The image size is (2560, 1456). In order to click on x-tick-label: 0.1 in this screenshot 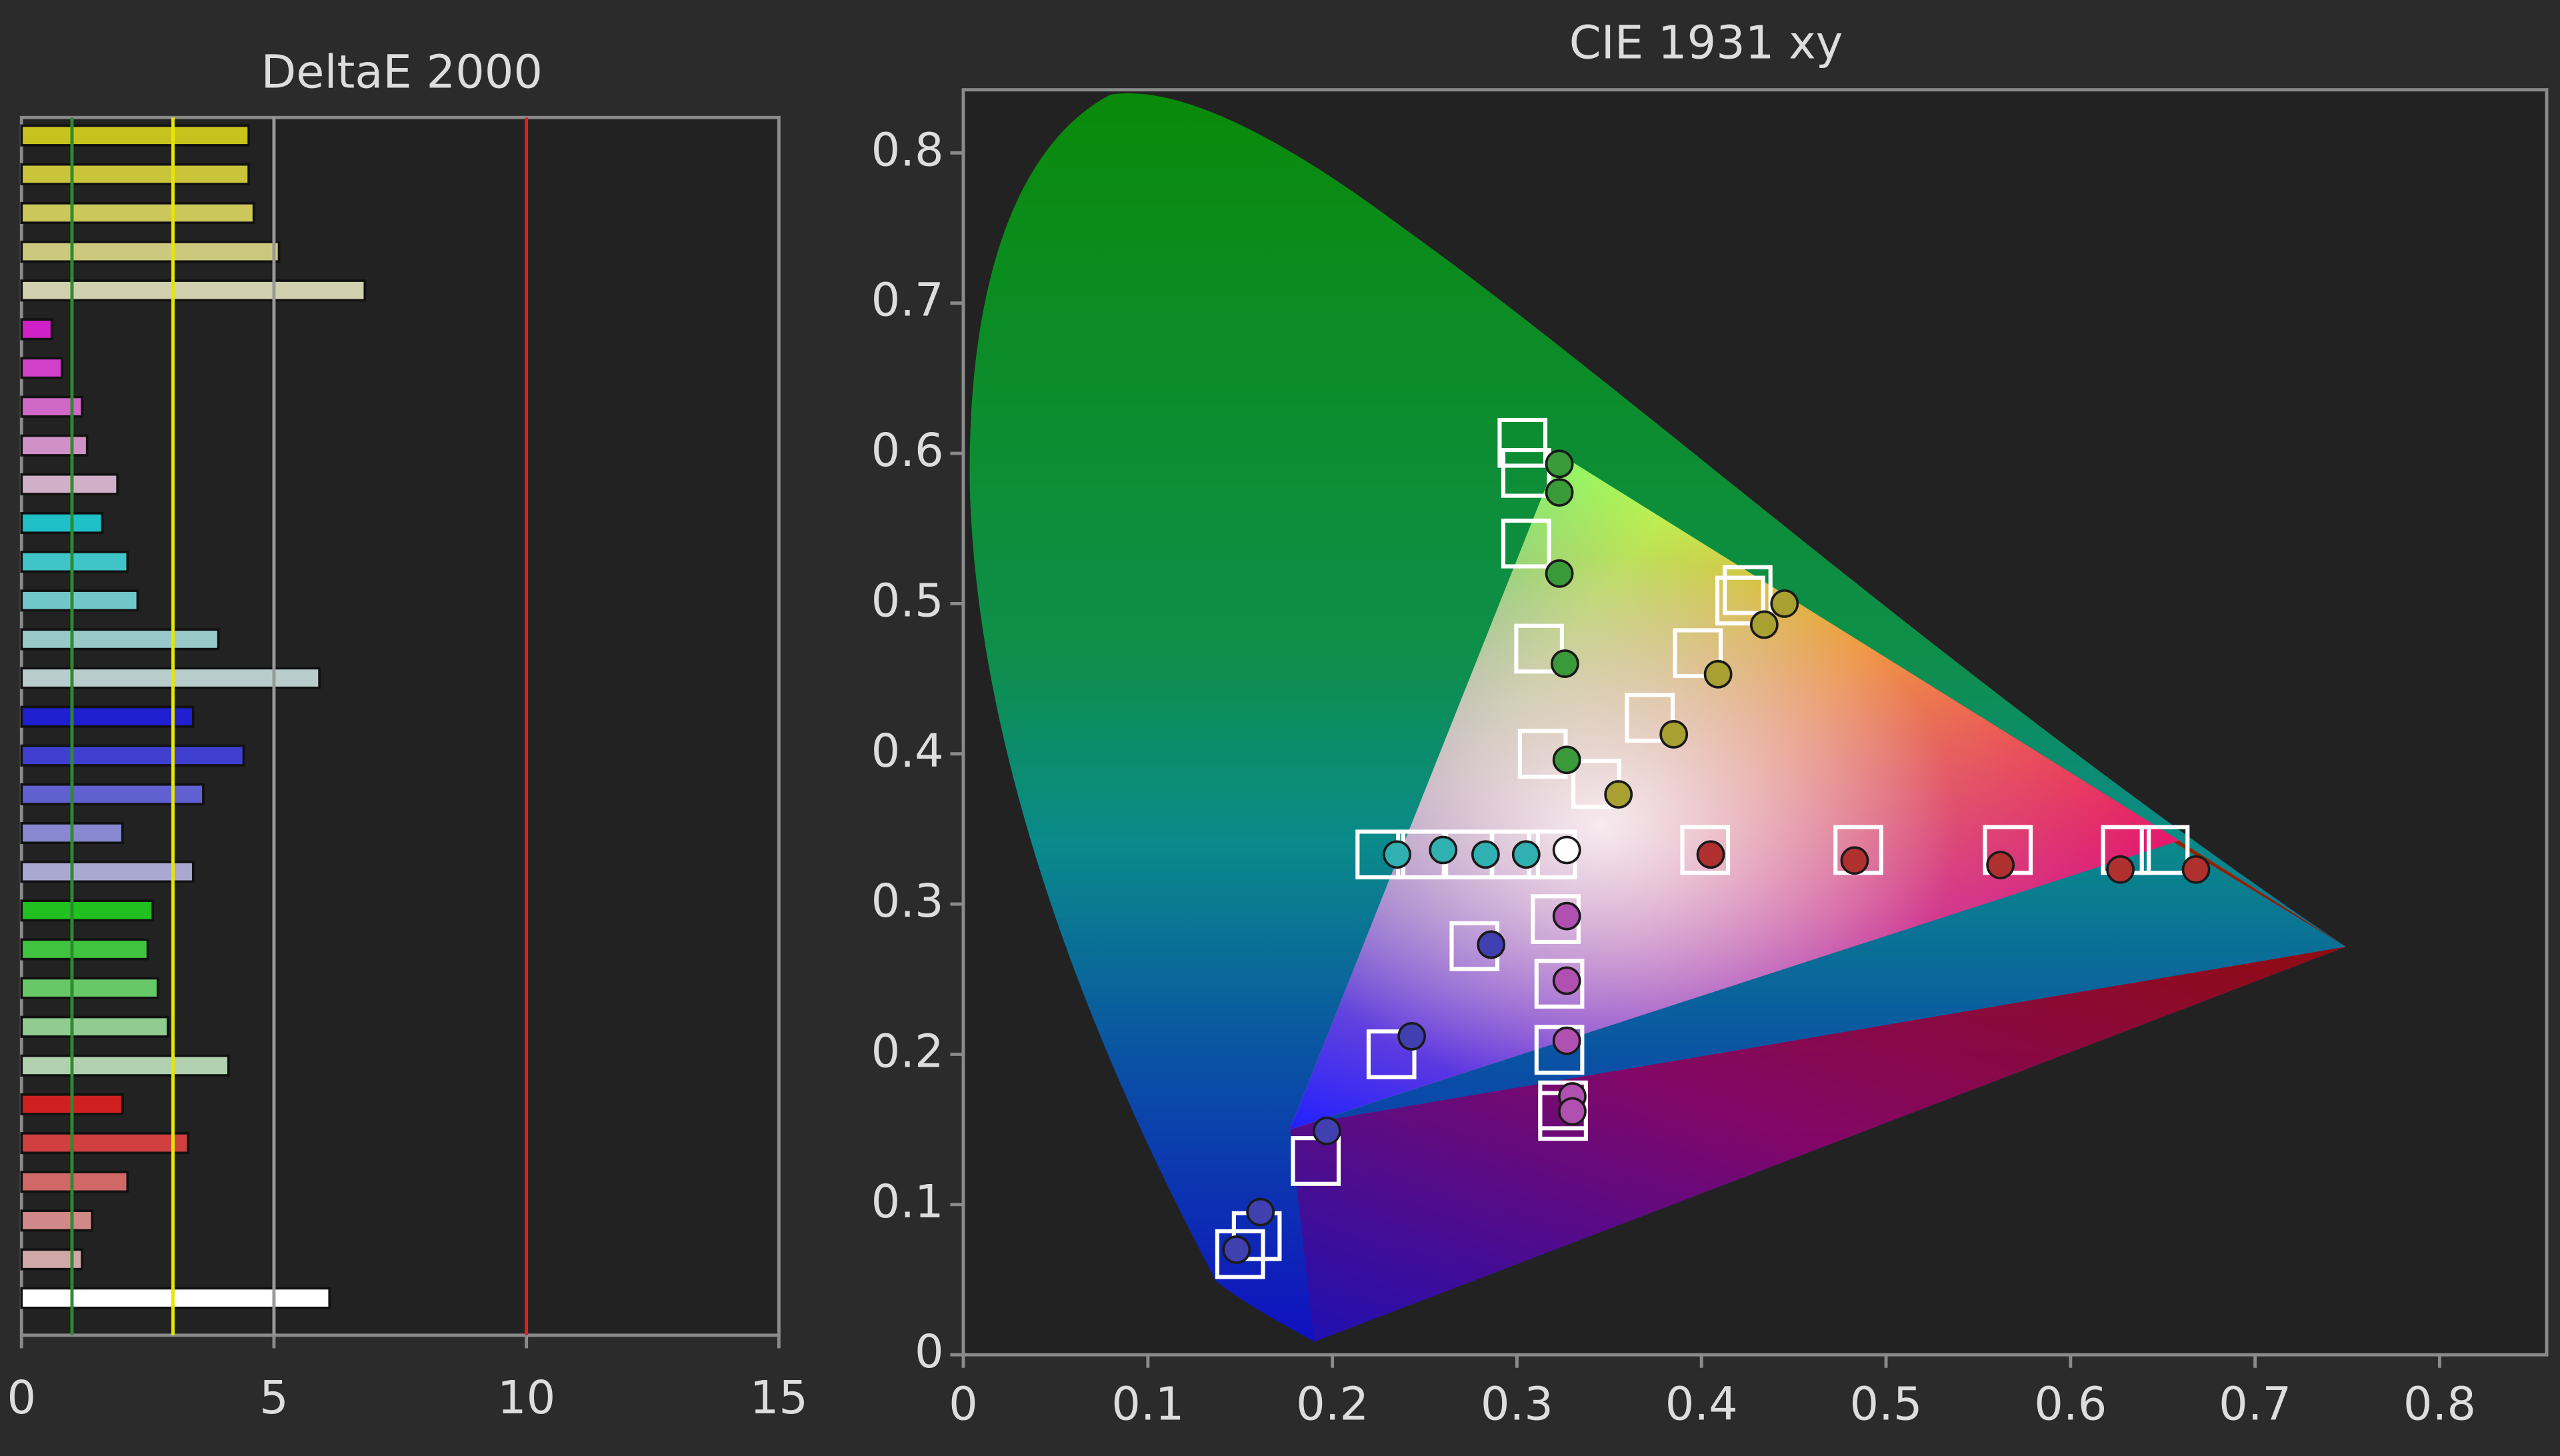, I will do `click(1147, 1404)`.